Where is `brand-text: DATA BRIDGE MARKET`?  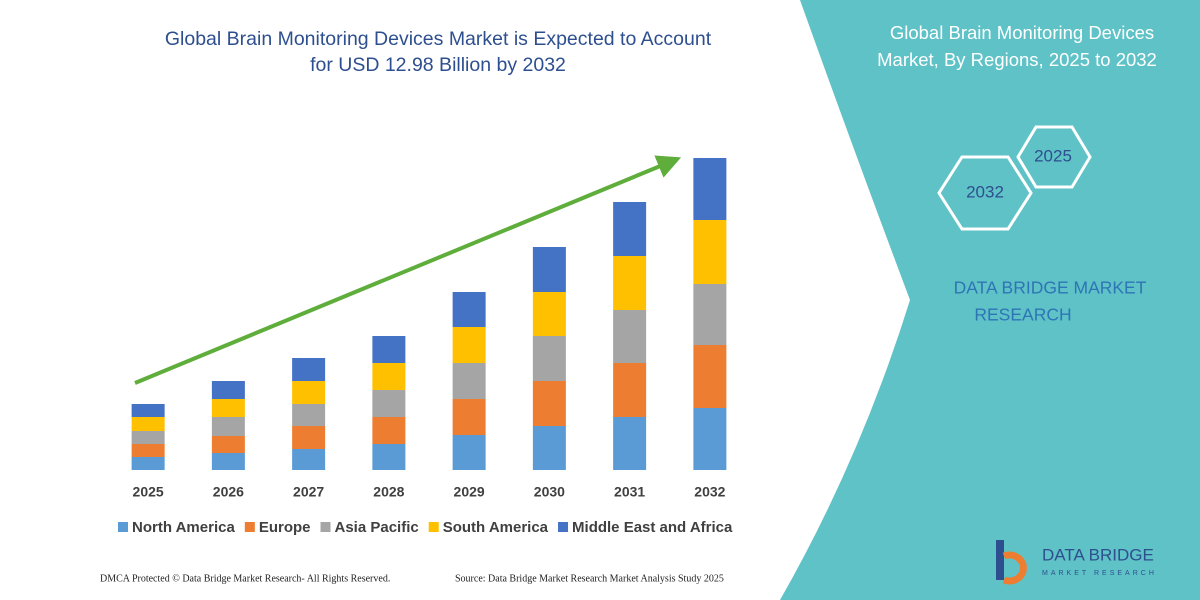 brand-text: DATA BRIDGE MARKET is located at coordinates (1050, 288).